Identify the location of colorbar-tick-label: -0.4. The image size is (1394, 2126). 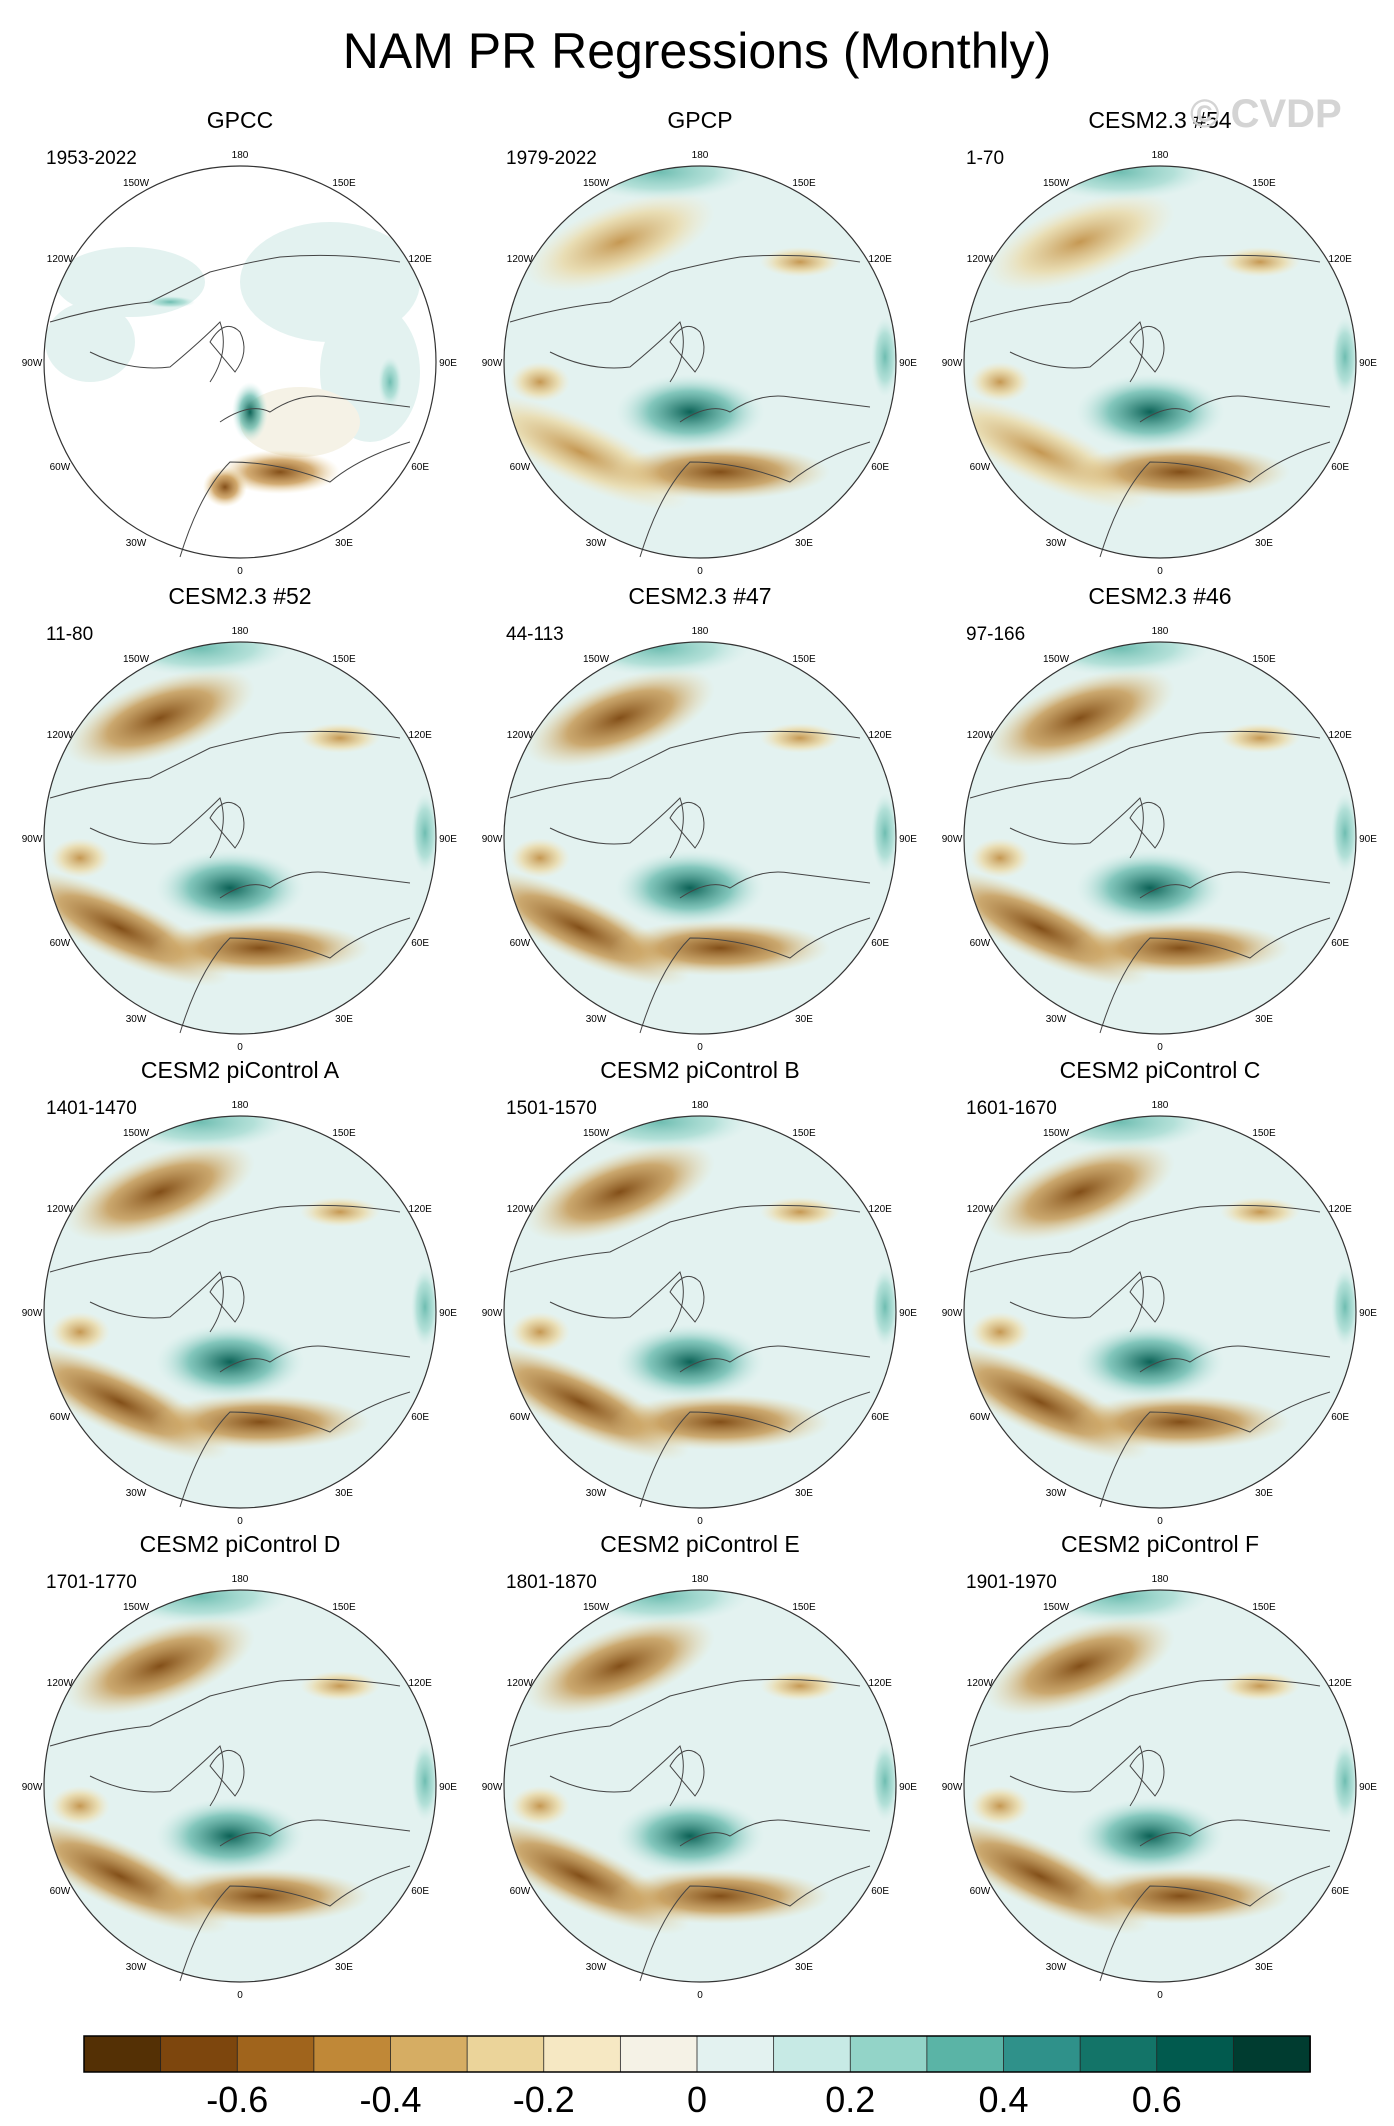
(390, 2099).